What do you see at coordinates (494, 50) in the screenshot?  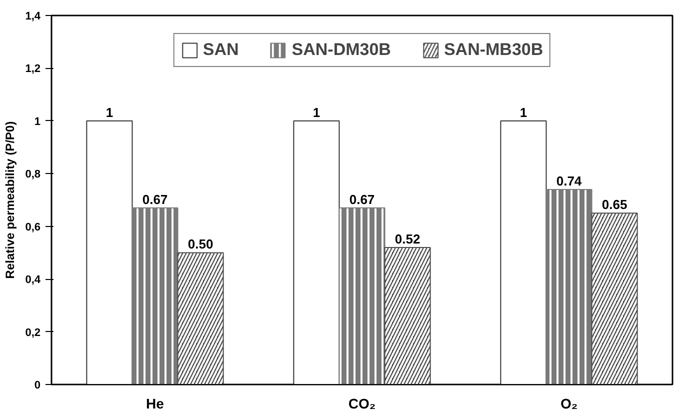 I see `legend-label: SAN-MB30B` at bounding box center [494, 50].